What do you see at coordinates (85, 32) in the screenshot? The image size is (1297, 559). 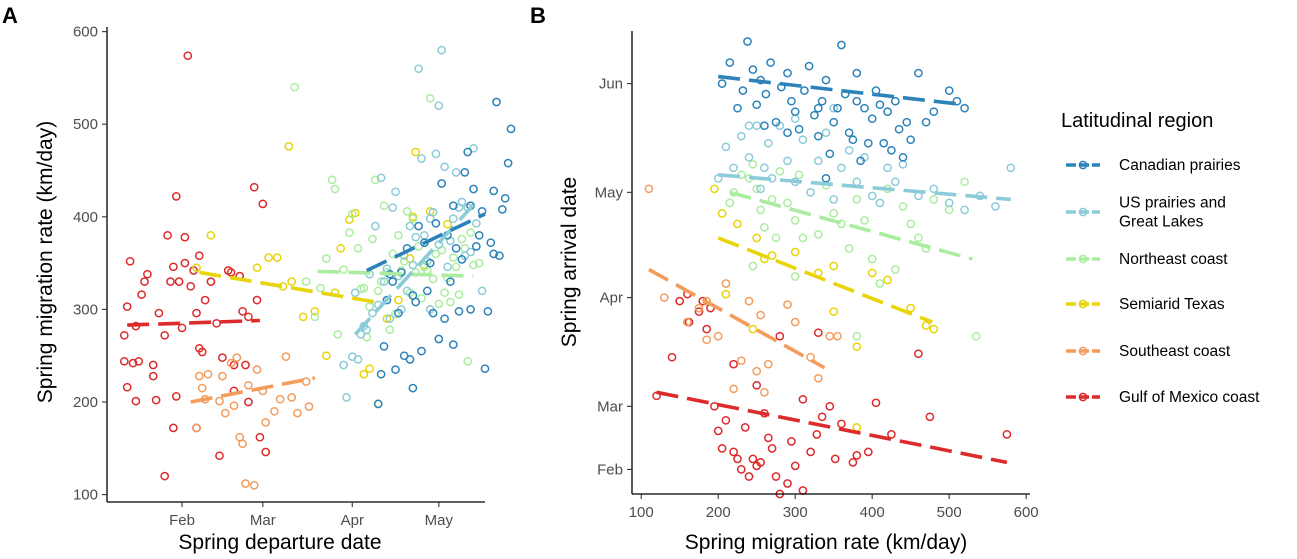 I see `y-tick-label: 600` at bounding box center [85, 32].